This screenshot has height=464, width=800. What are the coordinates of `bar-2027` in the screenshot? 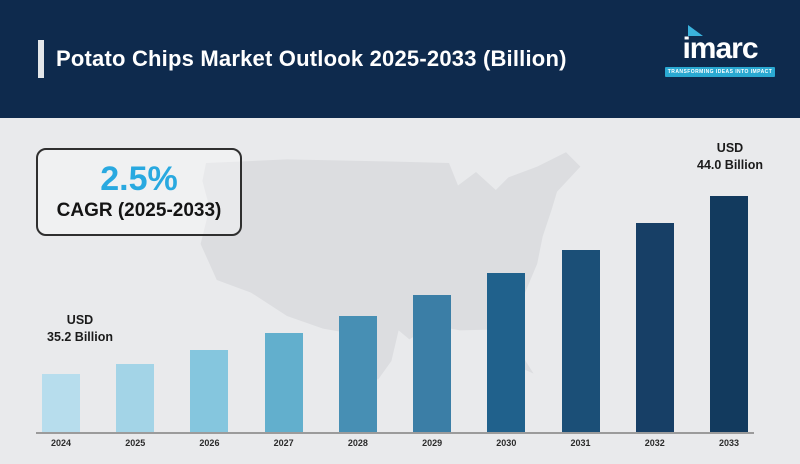 It's located at (283, 382).